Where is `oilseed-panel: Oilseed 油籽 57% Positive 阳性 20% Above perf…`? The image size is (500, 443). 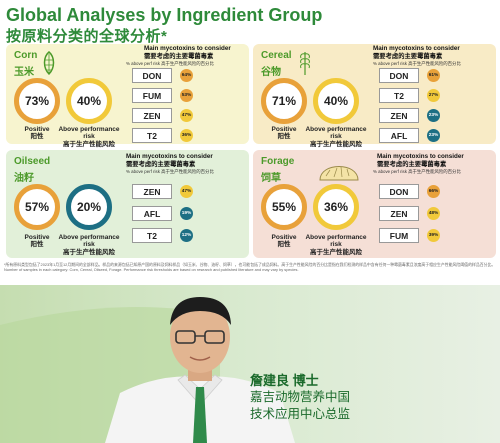
oilseed-panel: Oilseed 油籽 57% Positive 阳性 20% Above perf… is located at coordinates (127, 204).